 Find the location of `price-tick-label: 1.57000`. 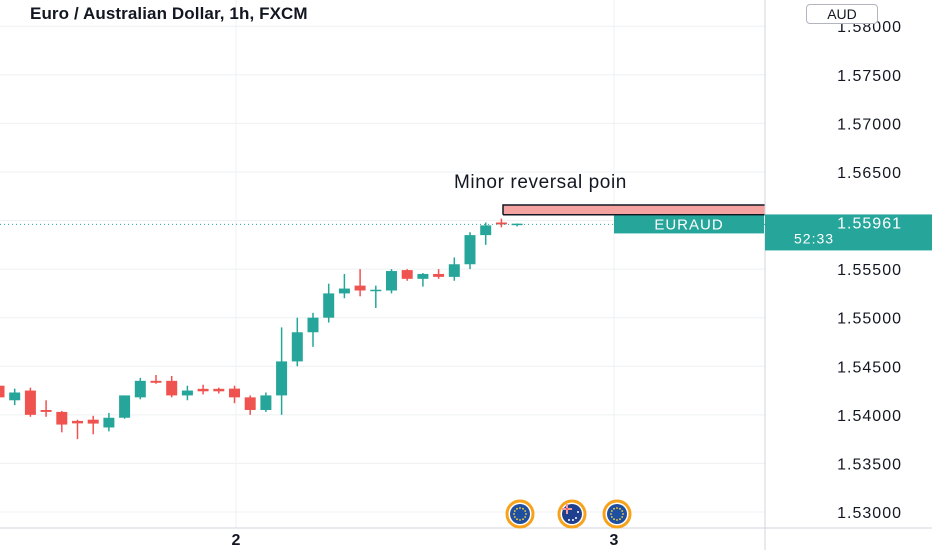

price-tick-label: 1.57000 is located at coordinates (869, 124).